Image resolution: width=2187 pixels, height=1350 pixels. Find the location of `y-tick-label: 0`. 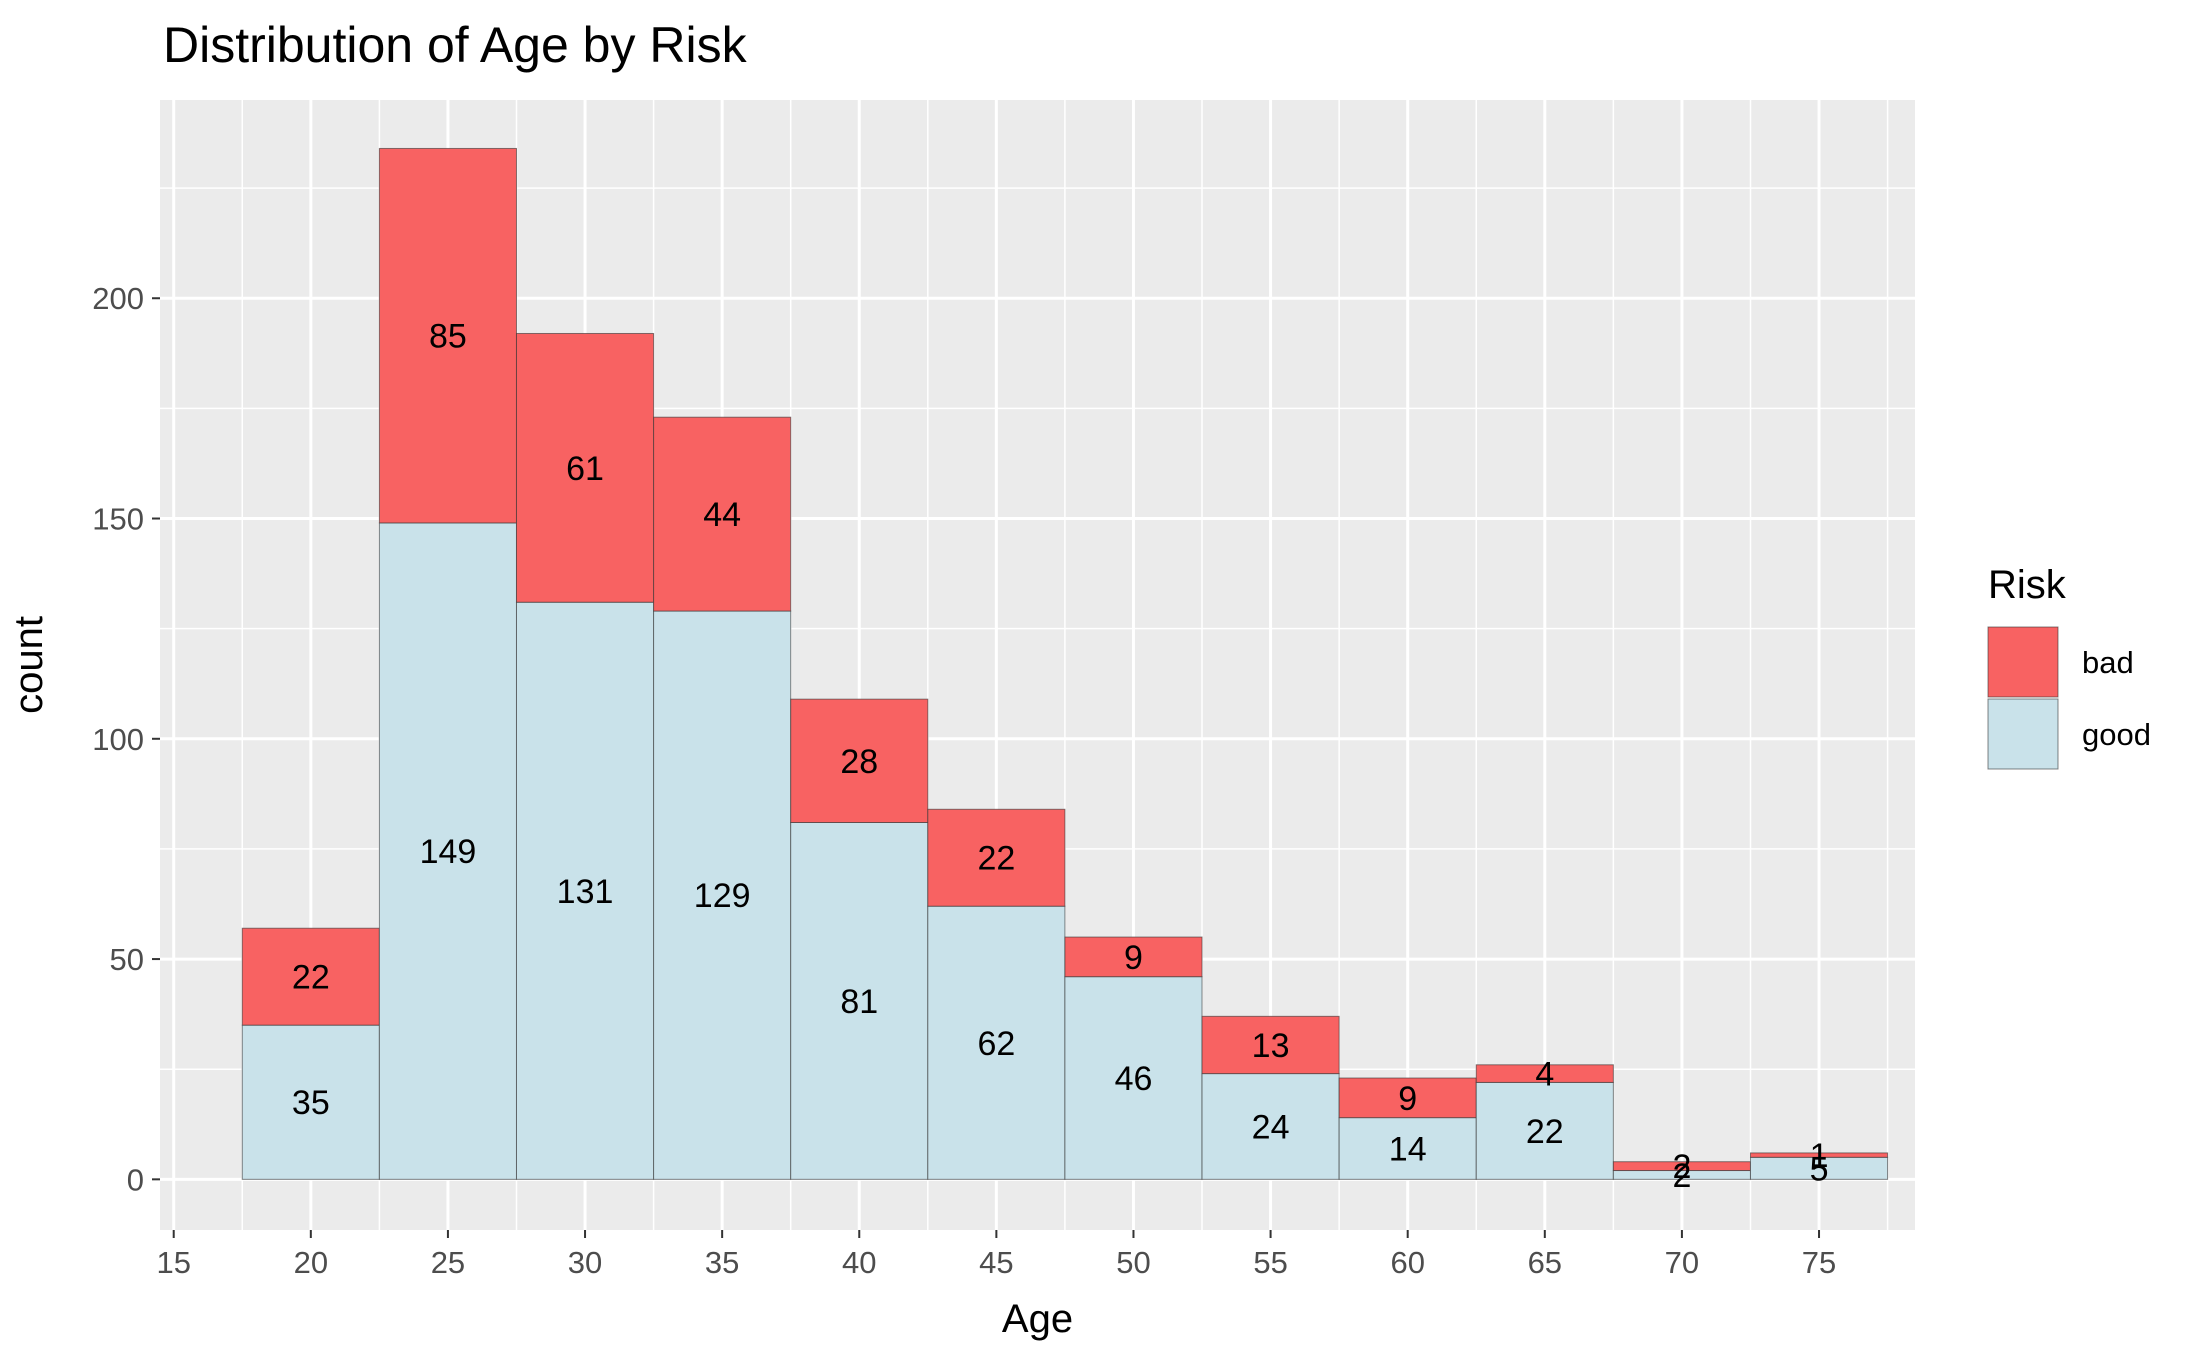

y-tick-label: 0 is located at coordinates (135, 1179).